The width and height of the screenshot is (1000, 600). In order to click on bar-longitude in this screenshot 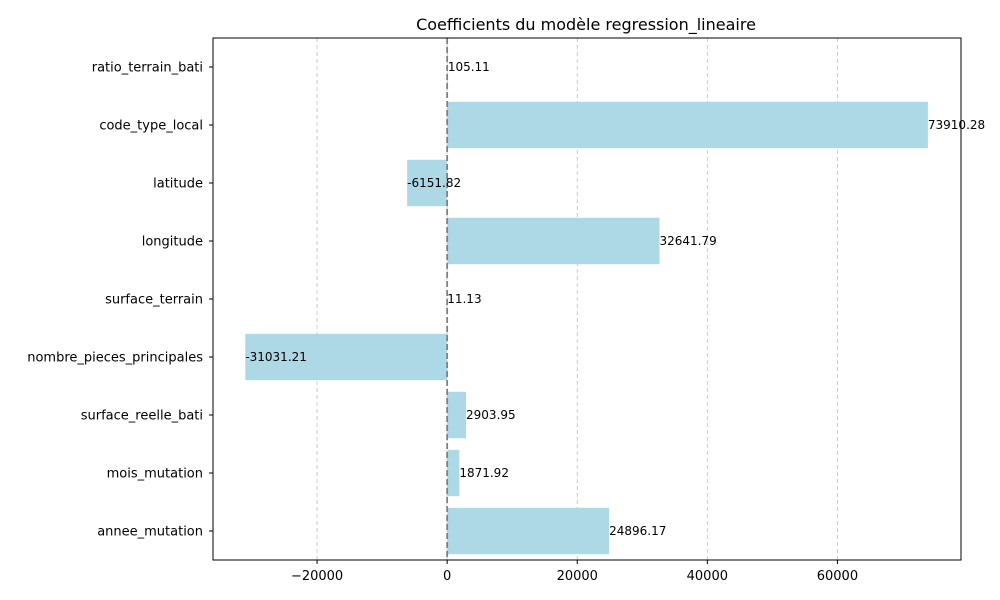, I will do `click(553, 241)`.